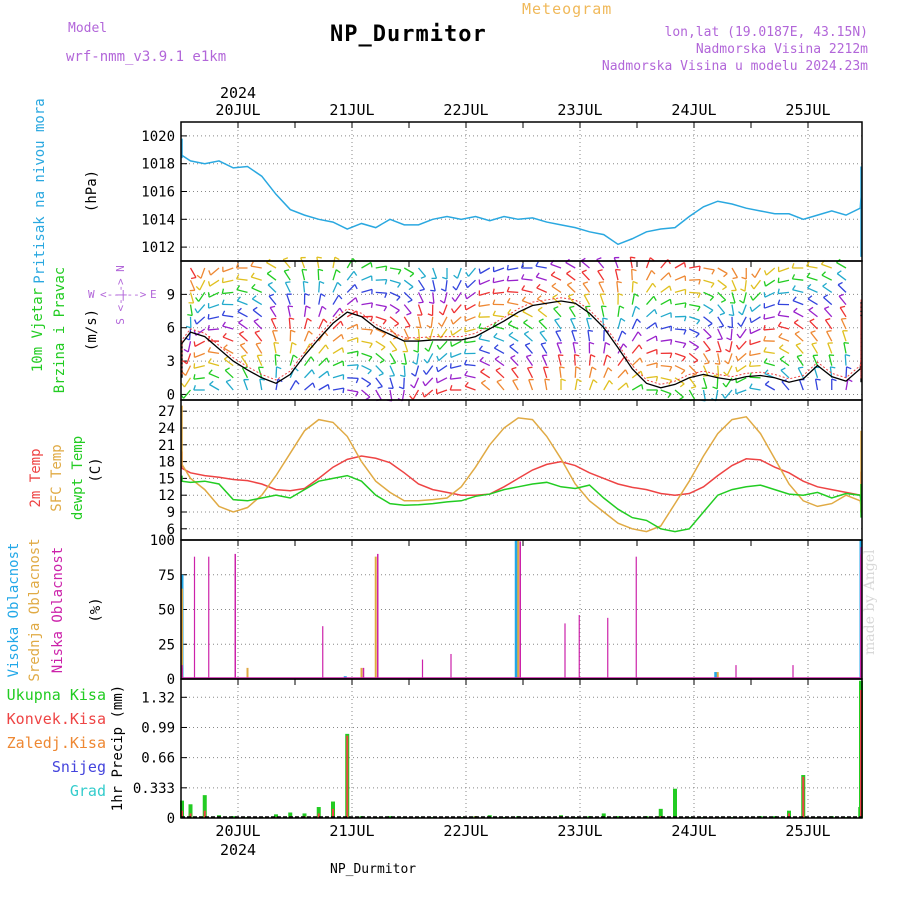  Describe the element at coordinates (408, 34) in the screenshot. I see `station-title: NP_Durmitor` at that location.